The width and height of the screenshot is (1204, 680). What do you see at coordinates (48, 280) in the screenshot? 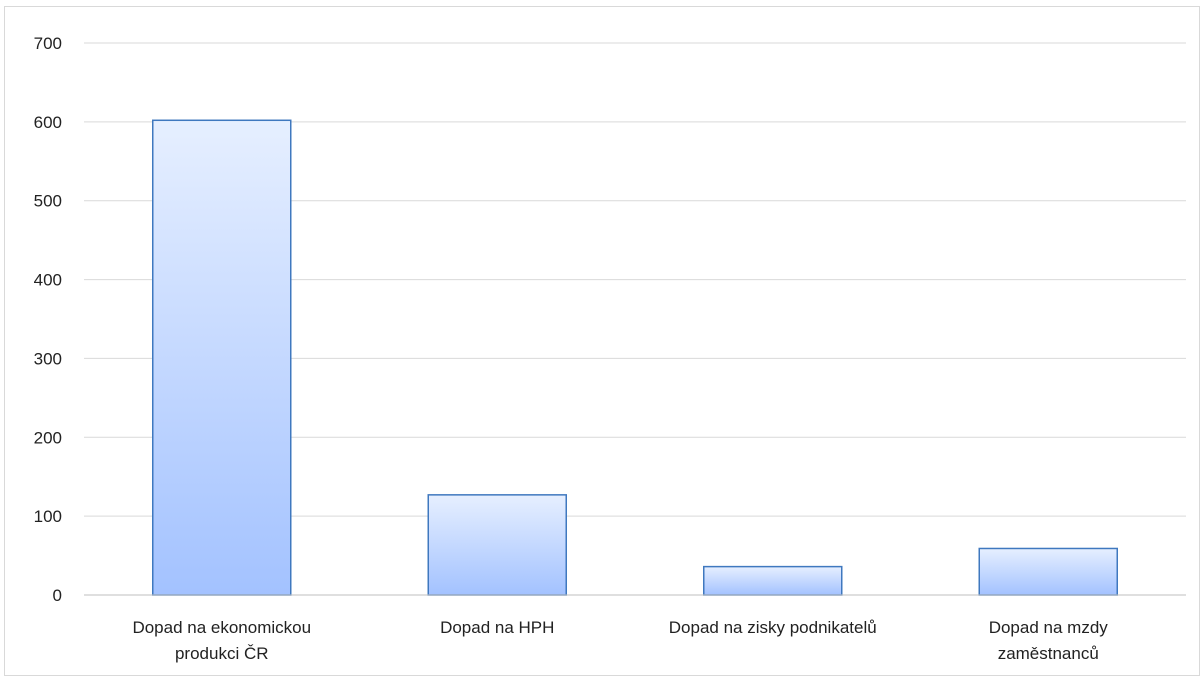
I see `y-tick-label: 400` at bounding box center [48, 280].